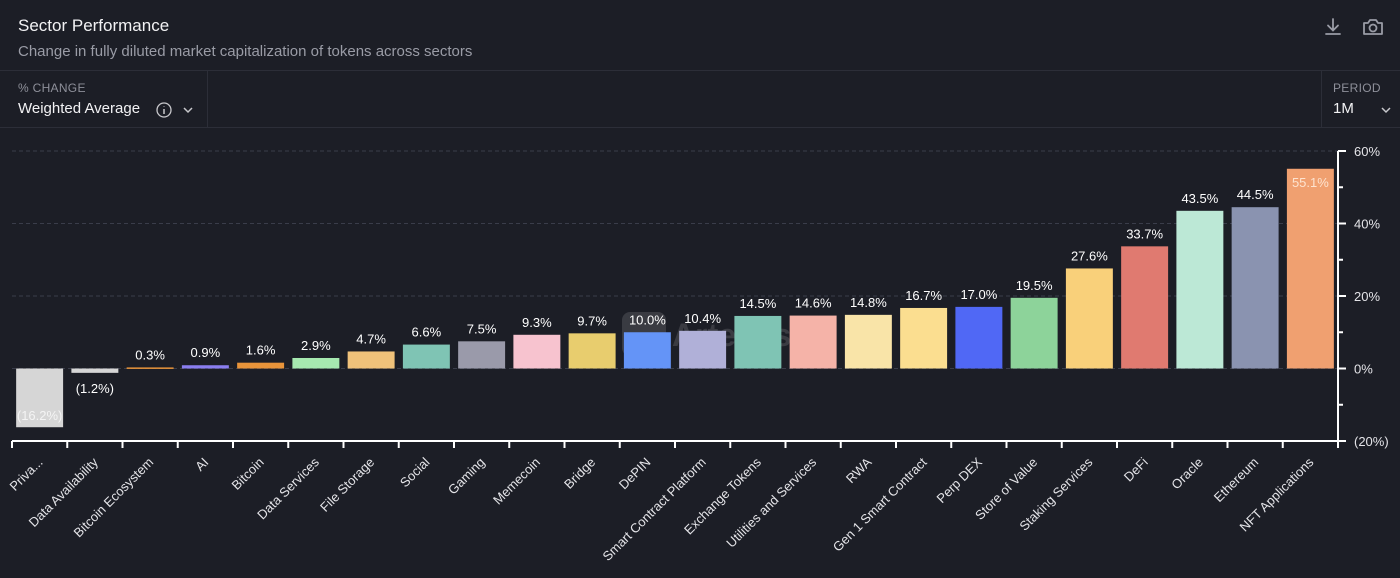 The height and width of the screenshot is (578, 1400). Describe the element at coordinates (1367, 296) in the screenshot. I see `y-tick-label: 20%` at that location.